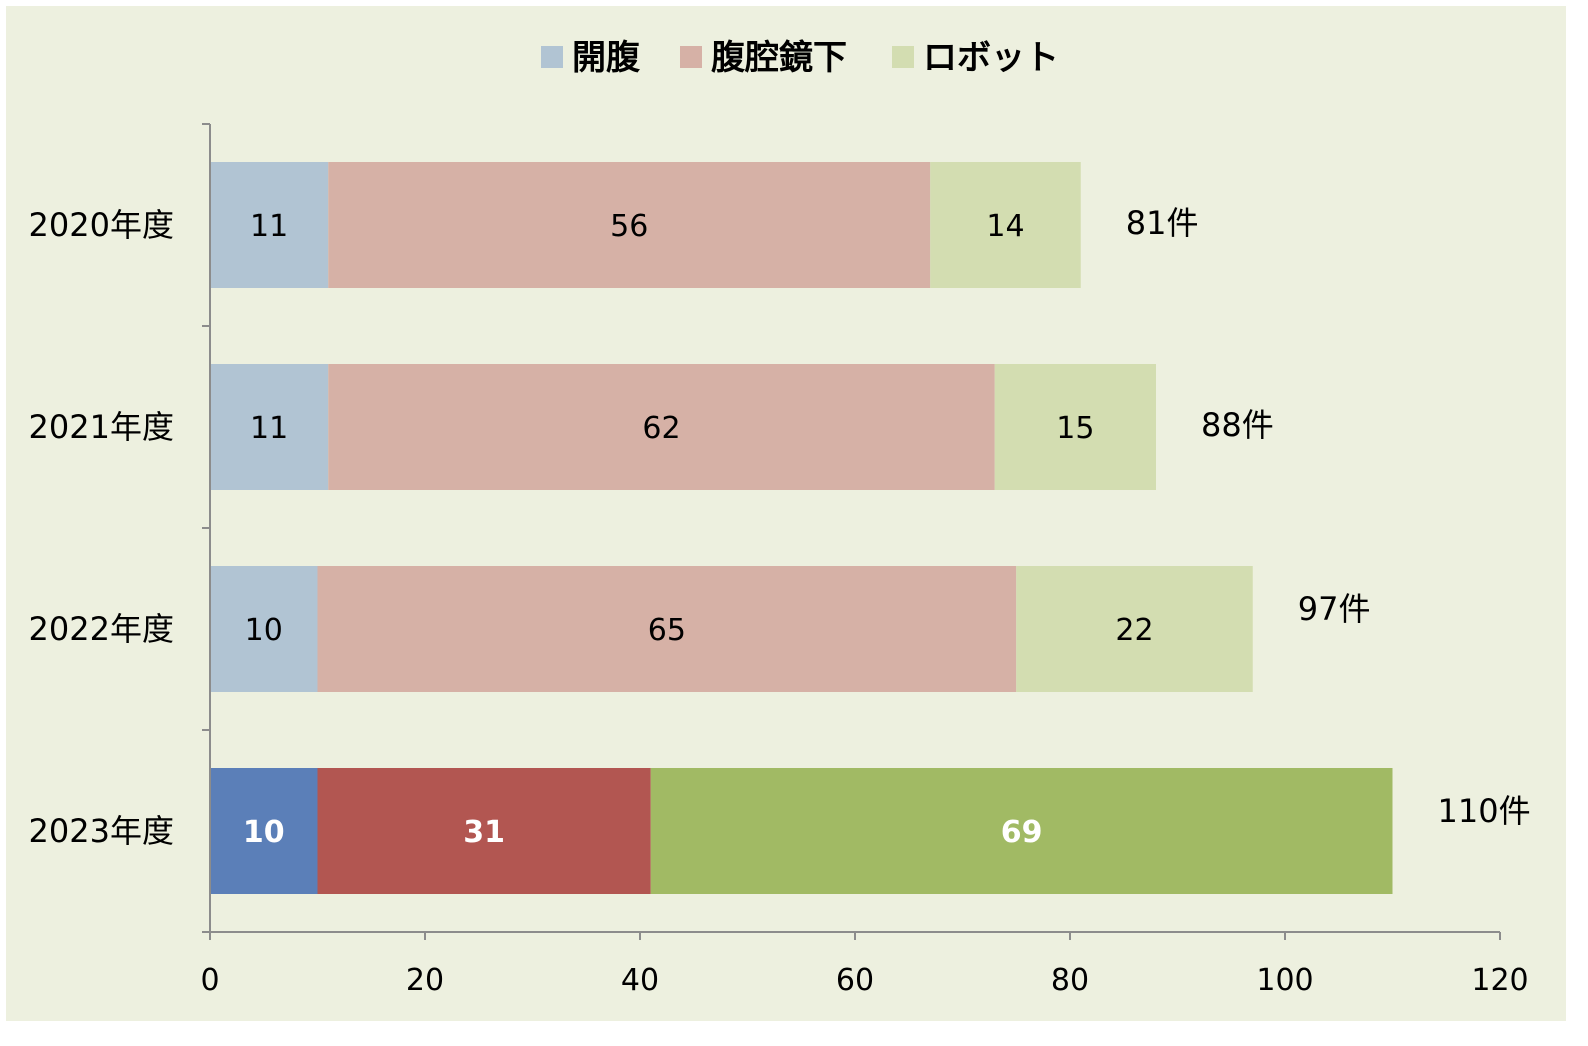  What do you see at coordinates (1237, 425) in the screenshot?
I see `total-label-2021年度: 88件` at bounding box center [1237, 425].